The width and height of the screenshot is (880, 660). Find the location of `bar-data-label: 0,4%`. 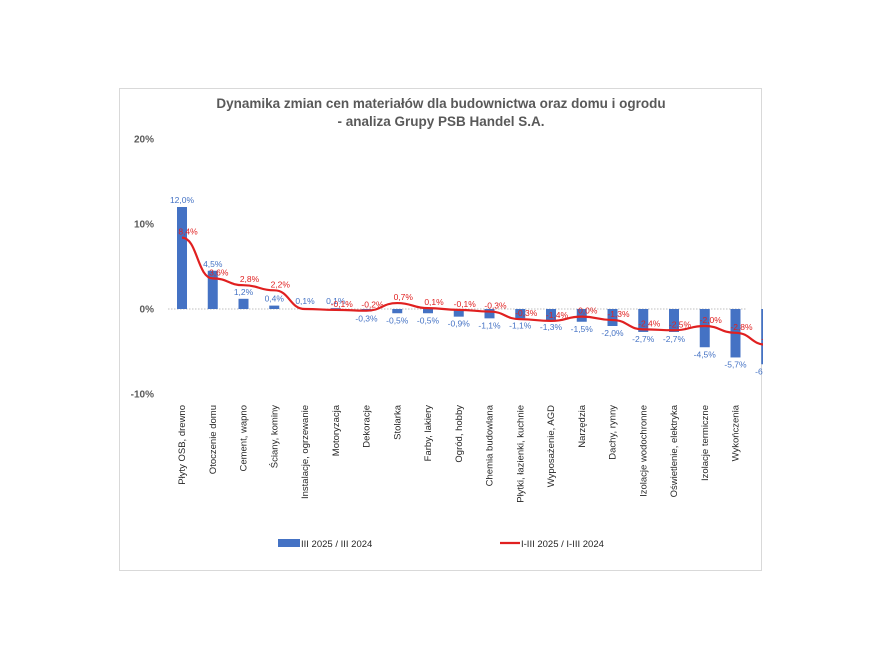

bar-data-label: 0,4% is located at coordinates (275, 299).